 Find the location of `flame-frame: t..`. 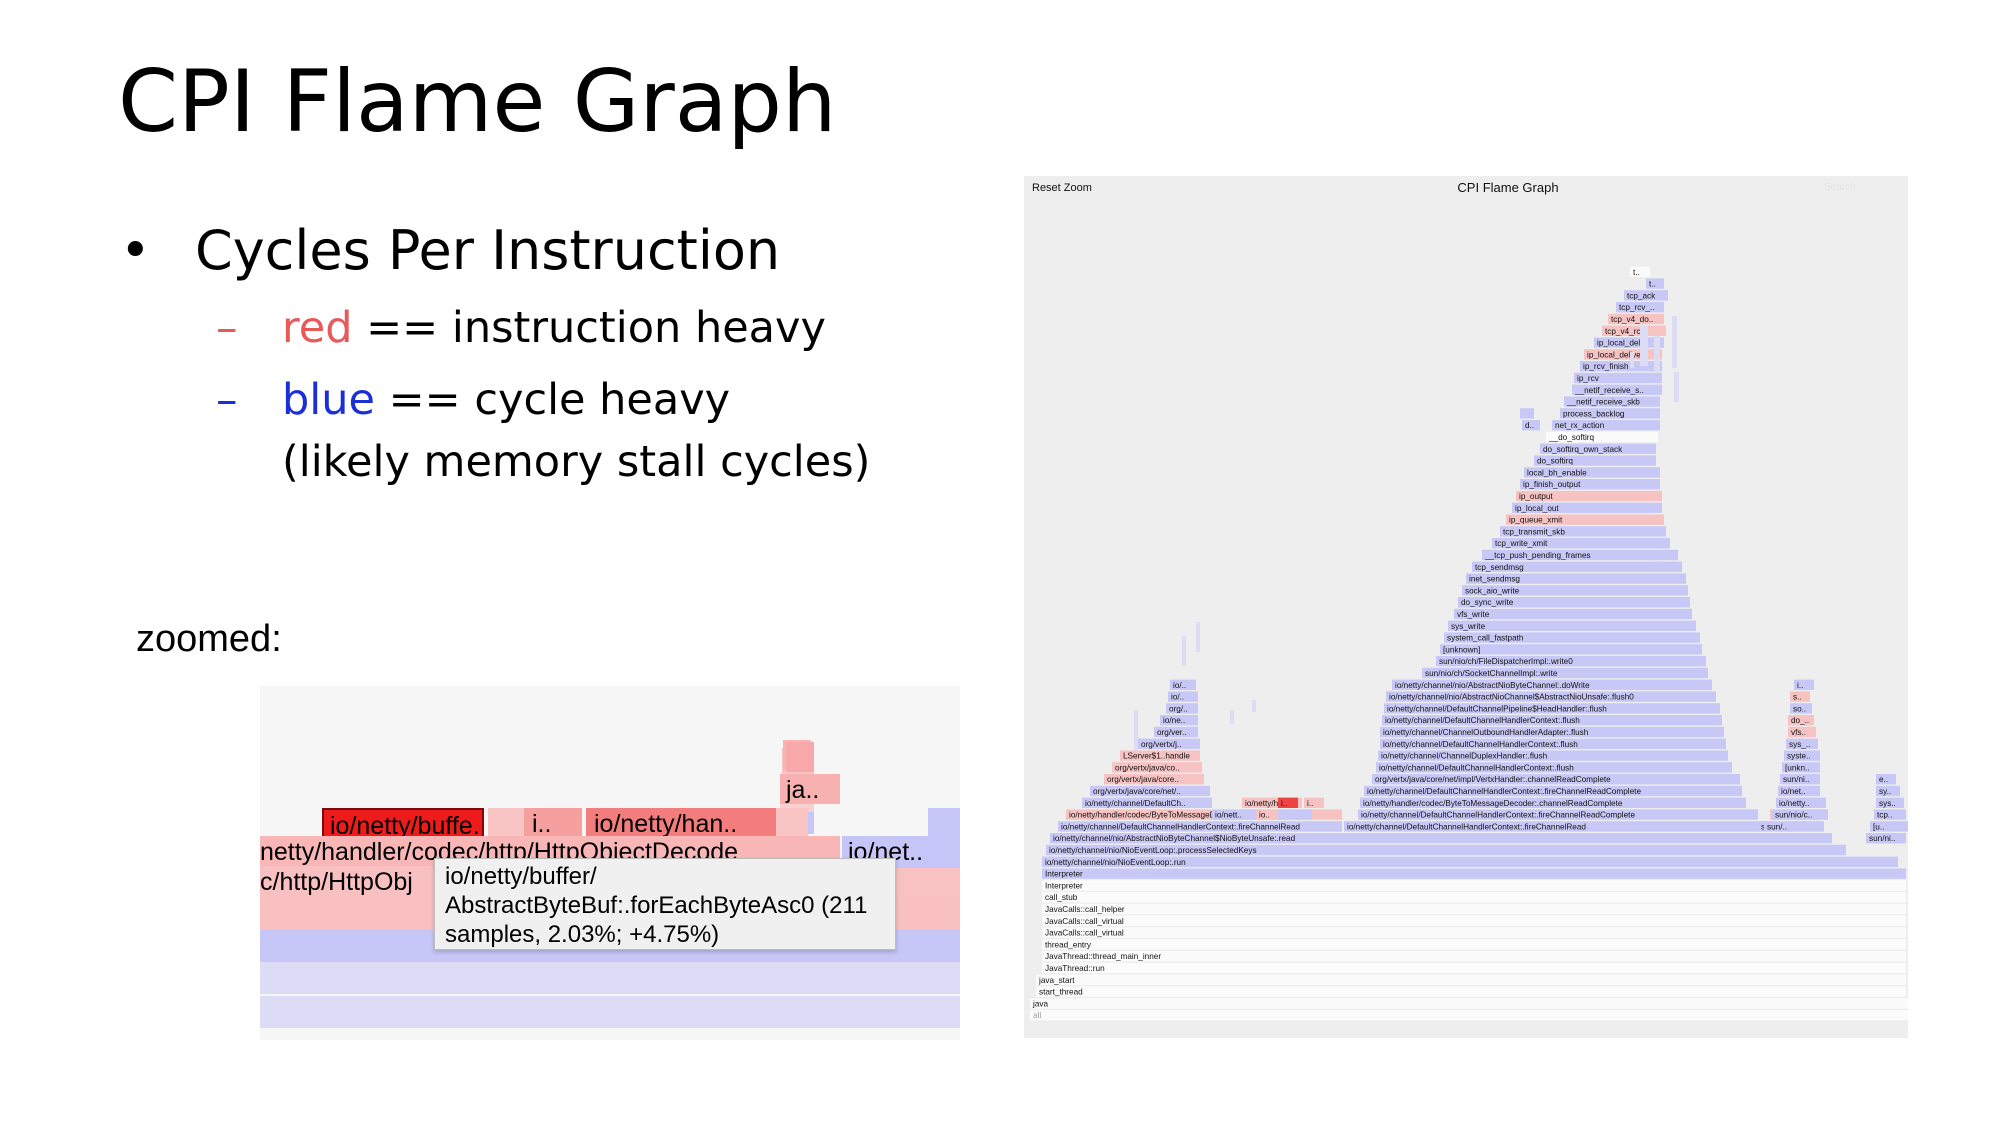

flame-frame: t.. is located at coordinates (1655, 283).